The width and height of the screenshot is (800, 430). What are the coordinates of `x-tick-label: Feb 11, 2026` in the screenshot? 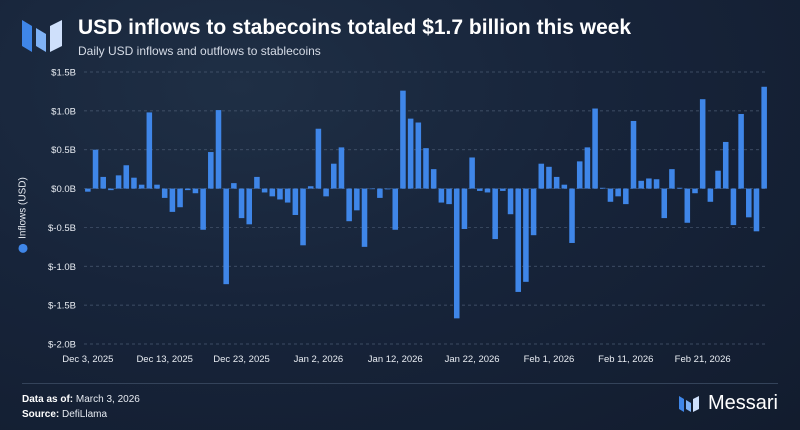 It's located at (625, 359).